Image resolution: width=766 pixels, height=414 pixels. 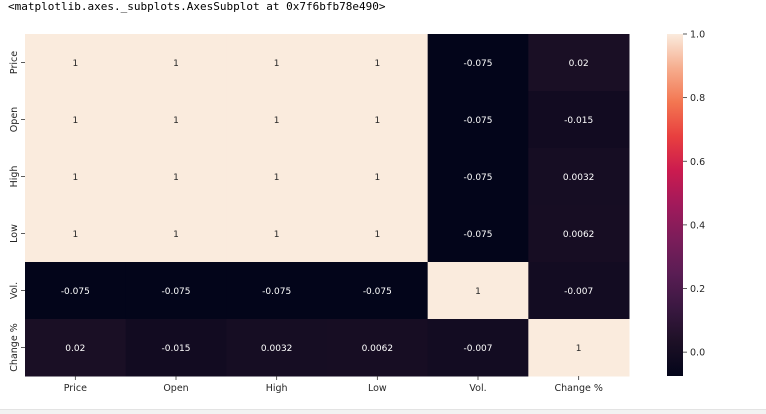 What do you see at coordinates (17, 211) in the screenshot?
I see `y-axis-ticks: Price Open High Low Vol. Change %` at bounding box center [17, 211].